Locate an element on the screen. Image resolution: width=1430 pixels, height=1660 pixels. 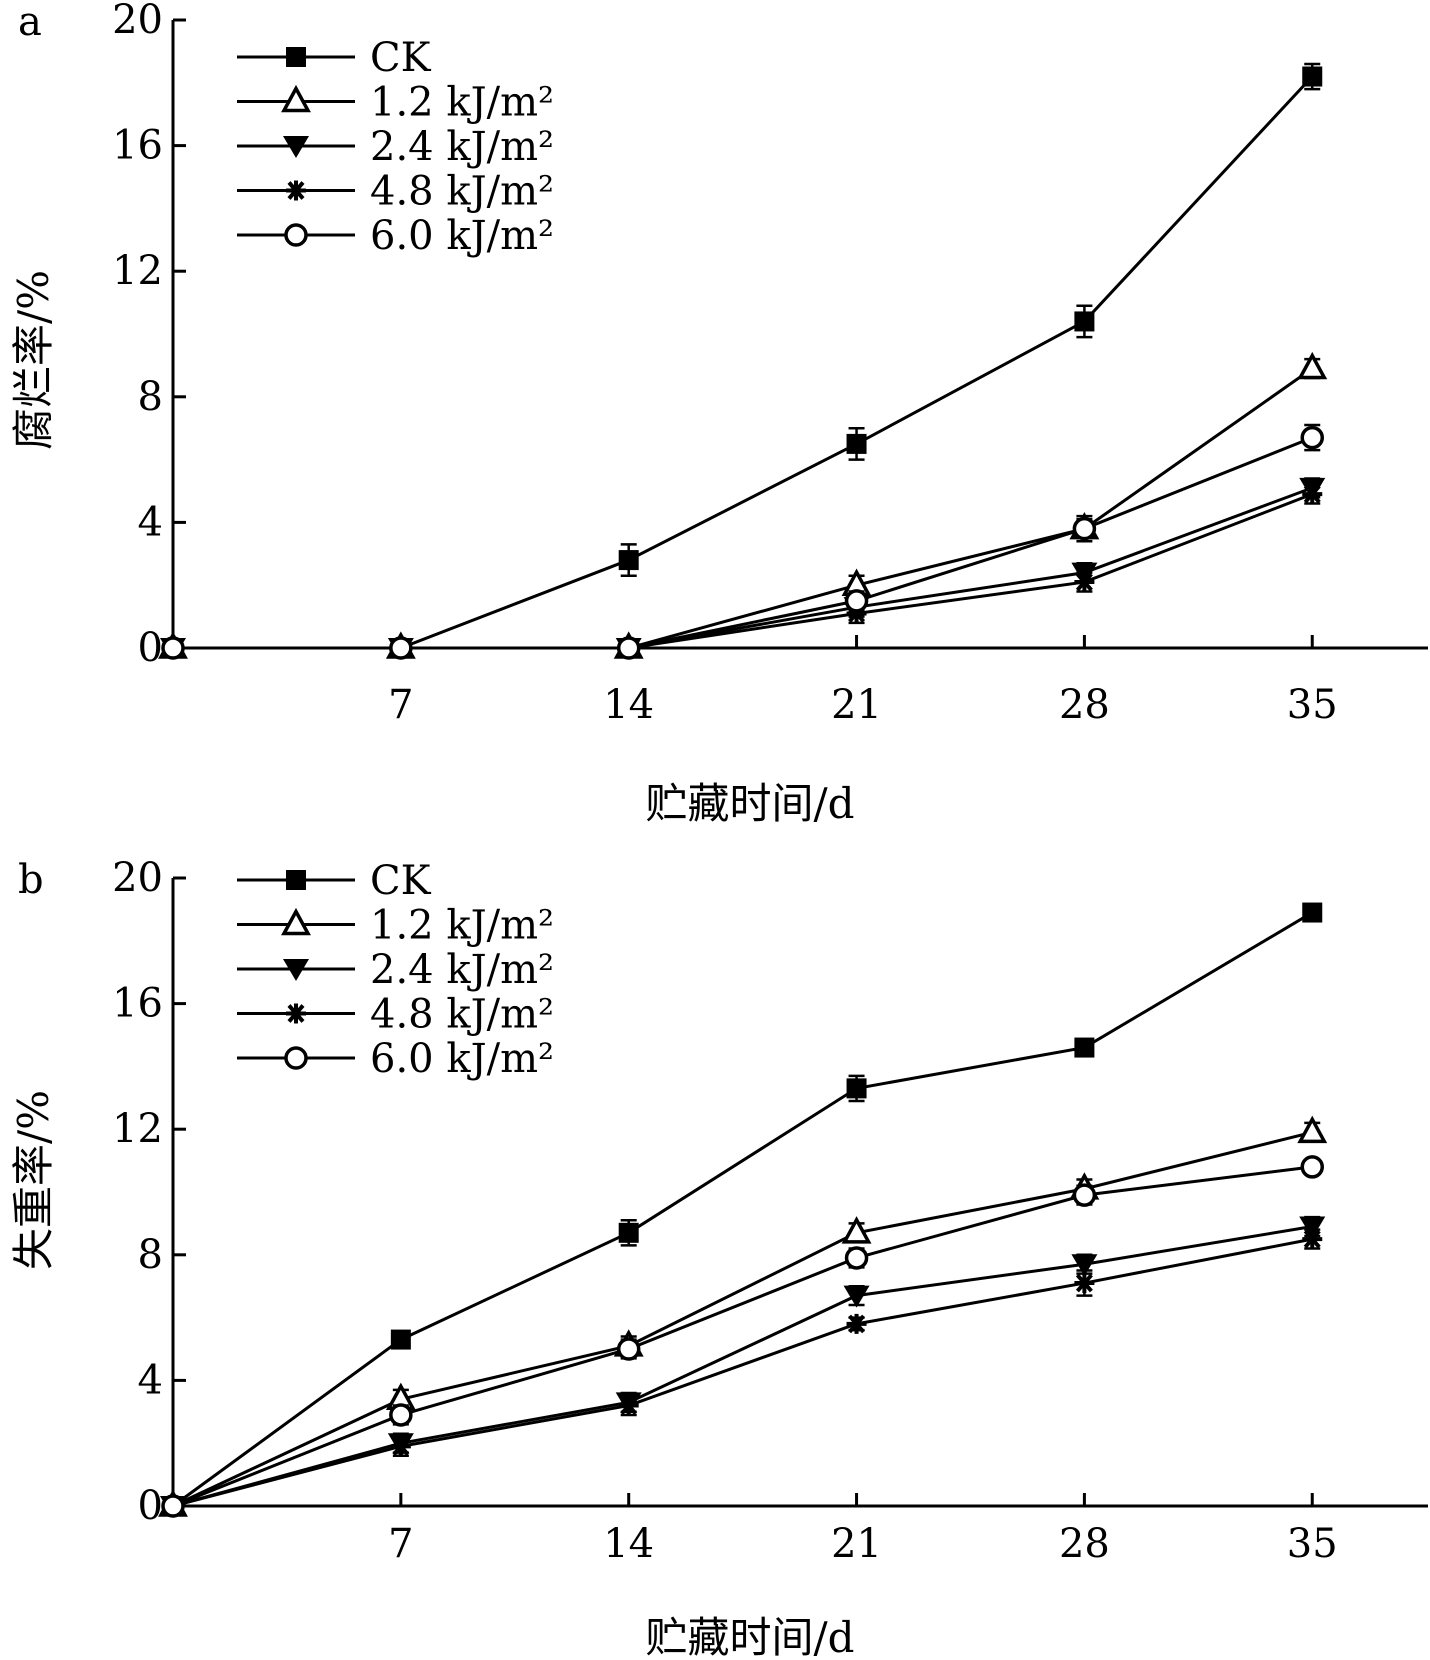
y-axis-title: 腐烂率/% is located at coordinates (33, 360).